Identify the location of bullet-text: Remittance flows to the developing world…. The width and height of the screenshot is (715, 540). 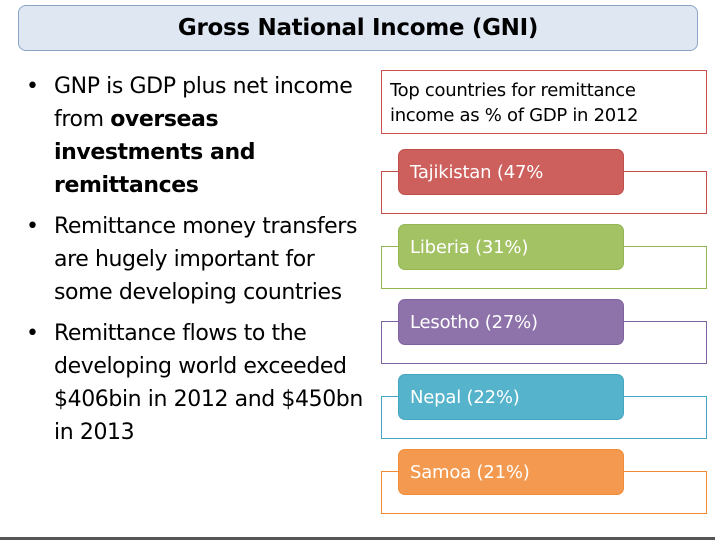
(208, 383).